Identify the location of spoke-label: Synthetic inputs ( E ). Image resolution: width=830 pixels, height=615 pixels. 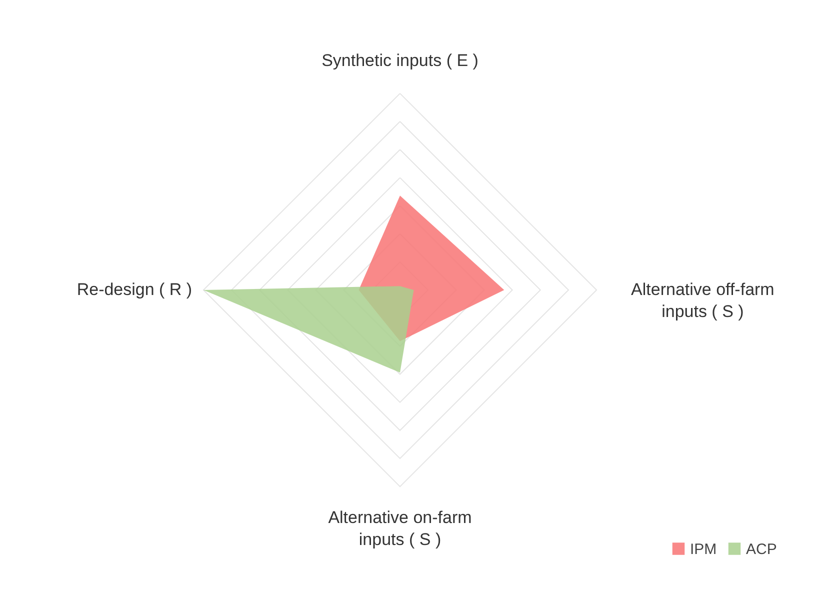
(400, 60).